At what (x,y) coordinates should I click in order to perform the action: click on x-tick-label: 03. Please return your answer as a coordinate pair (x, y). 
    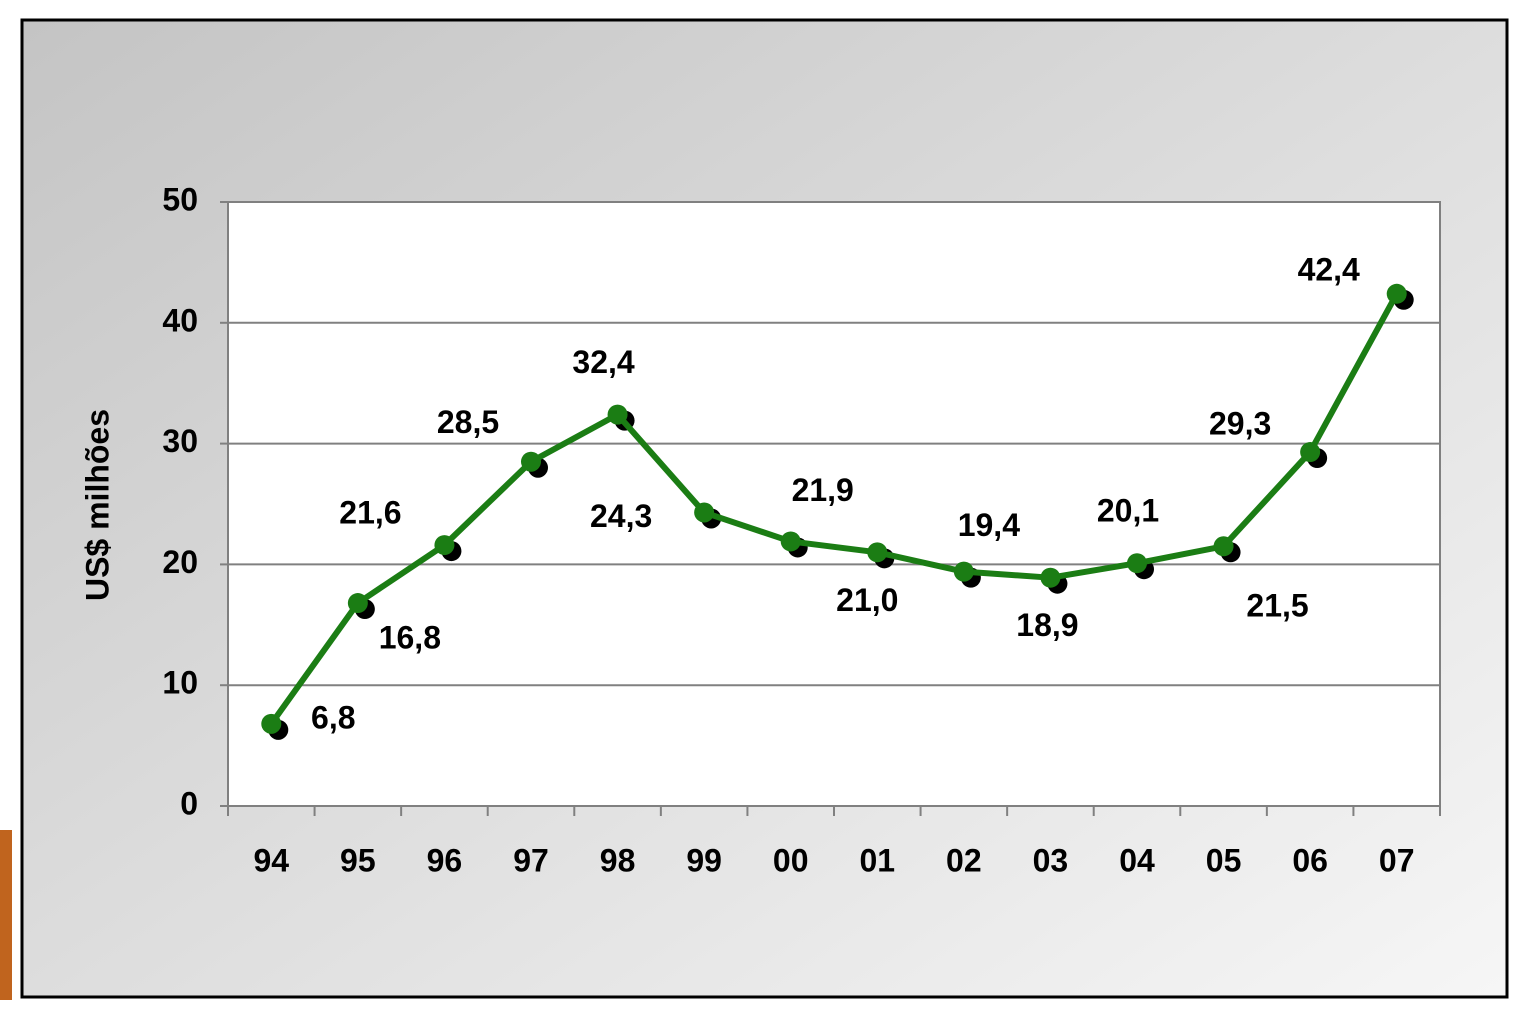
    Looking at the image, I should click on (1051, 860).